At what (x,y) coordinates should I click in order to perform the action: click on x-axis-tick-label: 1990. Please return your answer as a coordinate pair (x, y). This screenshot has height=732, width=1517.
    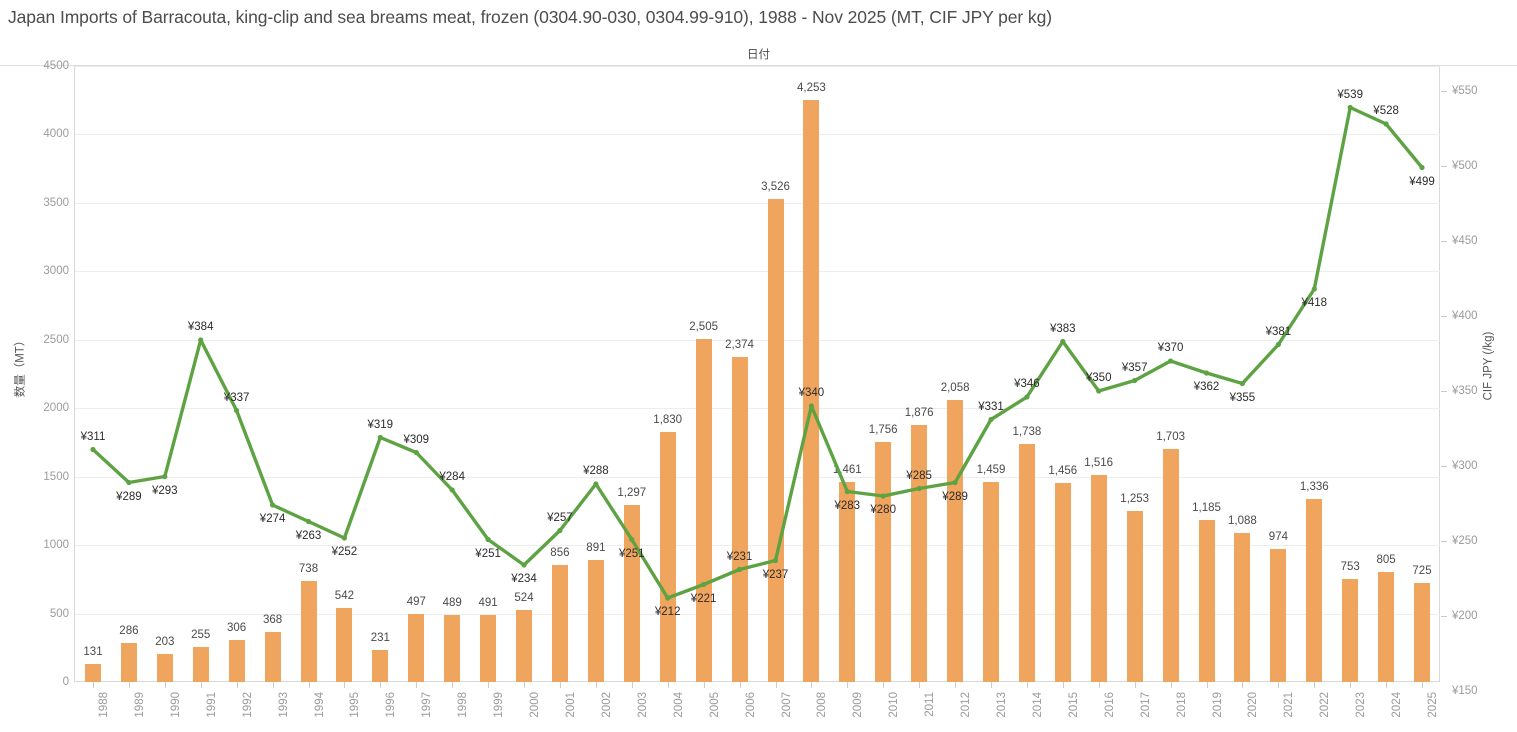
    Looking at the image, I should click on (175, 705).